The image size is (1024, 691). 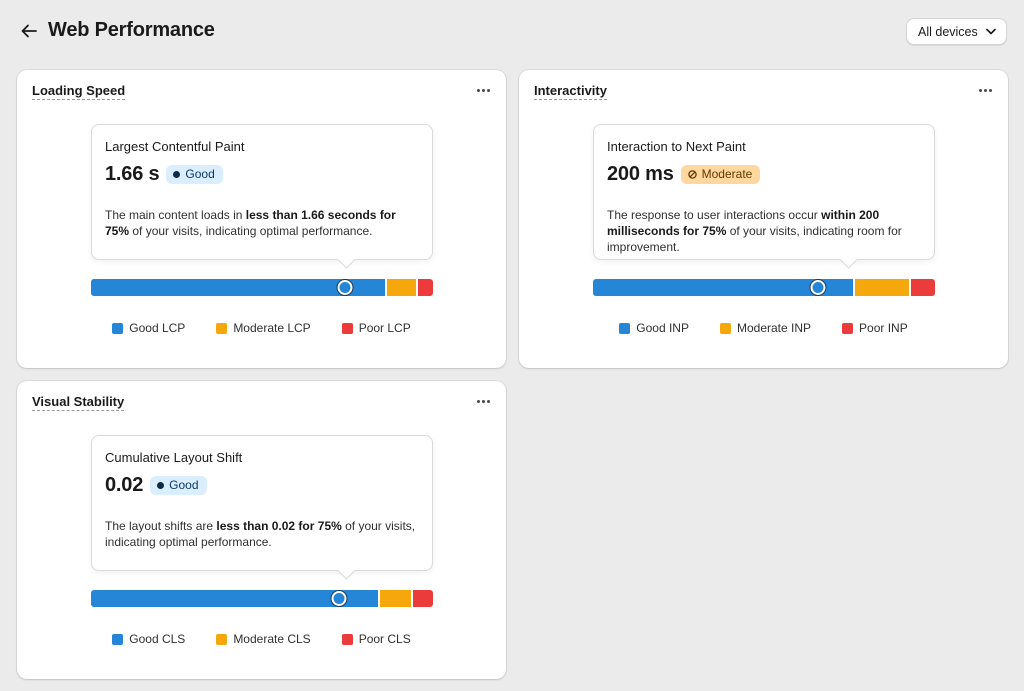 I want to click on metric-name: Interaction to Next Paint, so click(x=676, y=146).